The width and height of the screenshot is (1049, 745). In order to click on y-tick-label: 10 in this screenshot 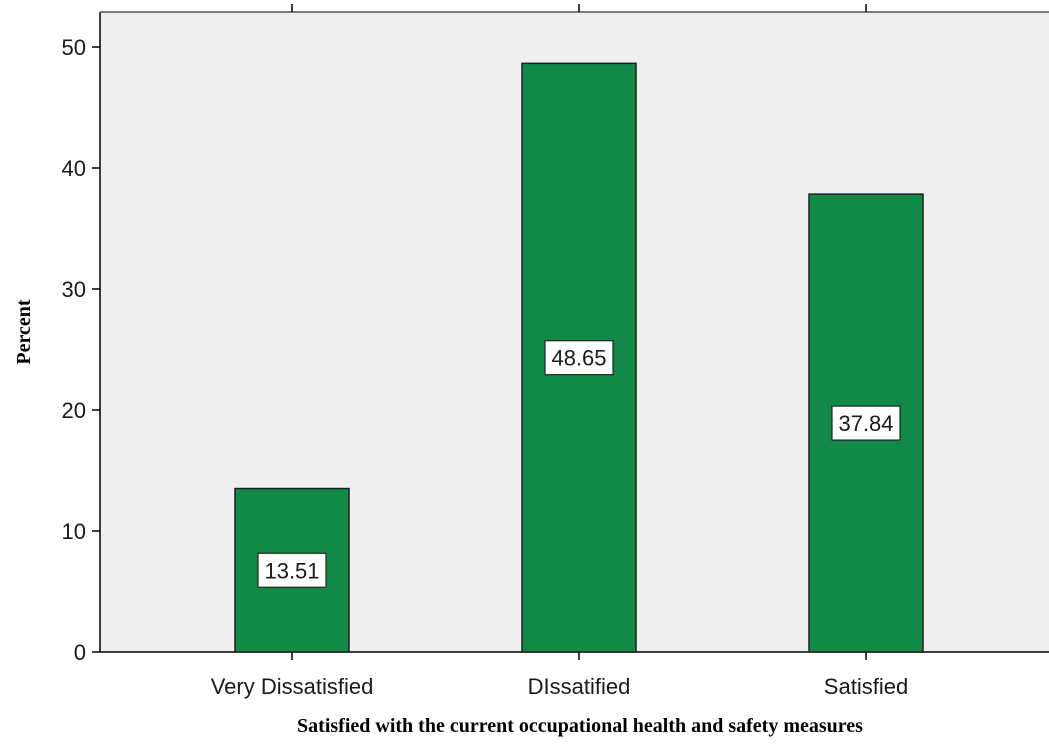, I will do `click(74, 531)`.